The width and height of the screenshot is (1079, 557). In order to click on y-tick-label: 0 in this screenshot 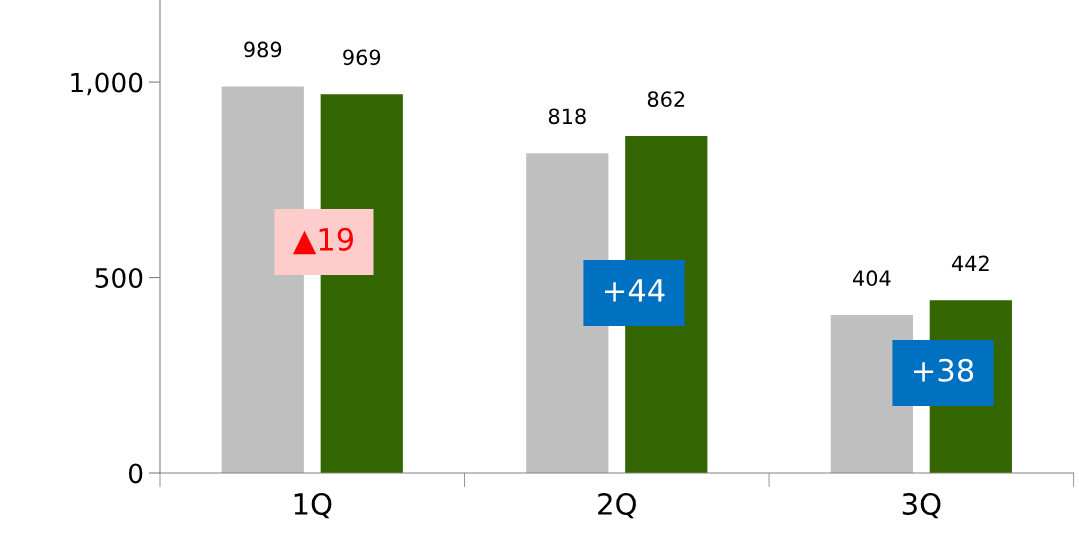, I will do `click(135, 473)`.